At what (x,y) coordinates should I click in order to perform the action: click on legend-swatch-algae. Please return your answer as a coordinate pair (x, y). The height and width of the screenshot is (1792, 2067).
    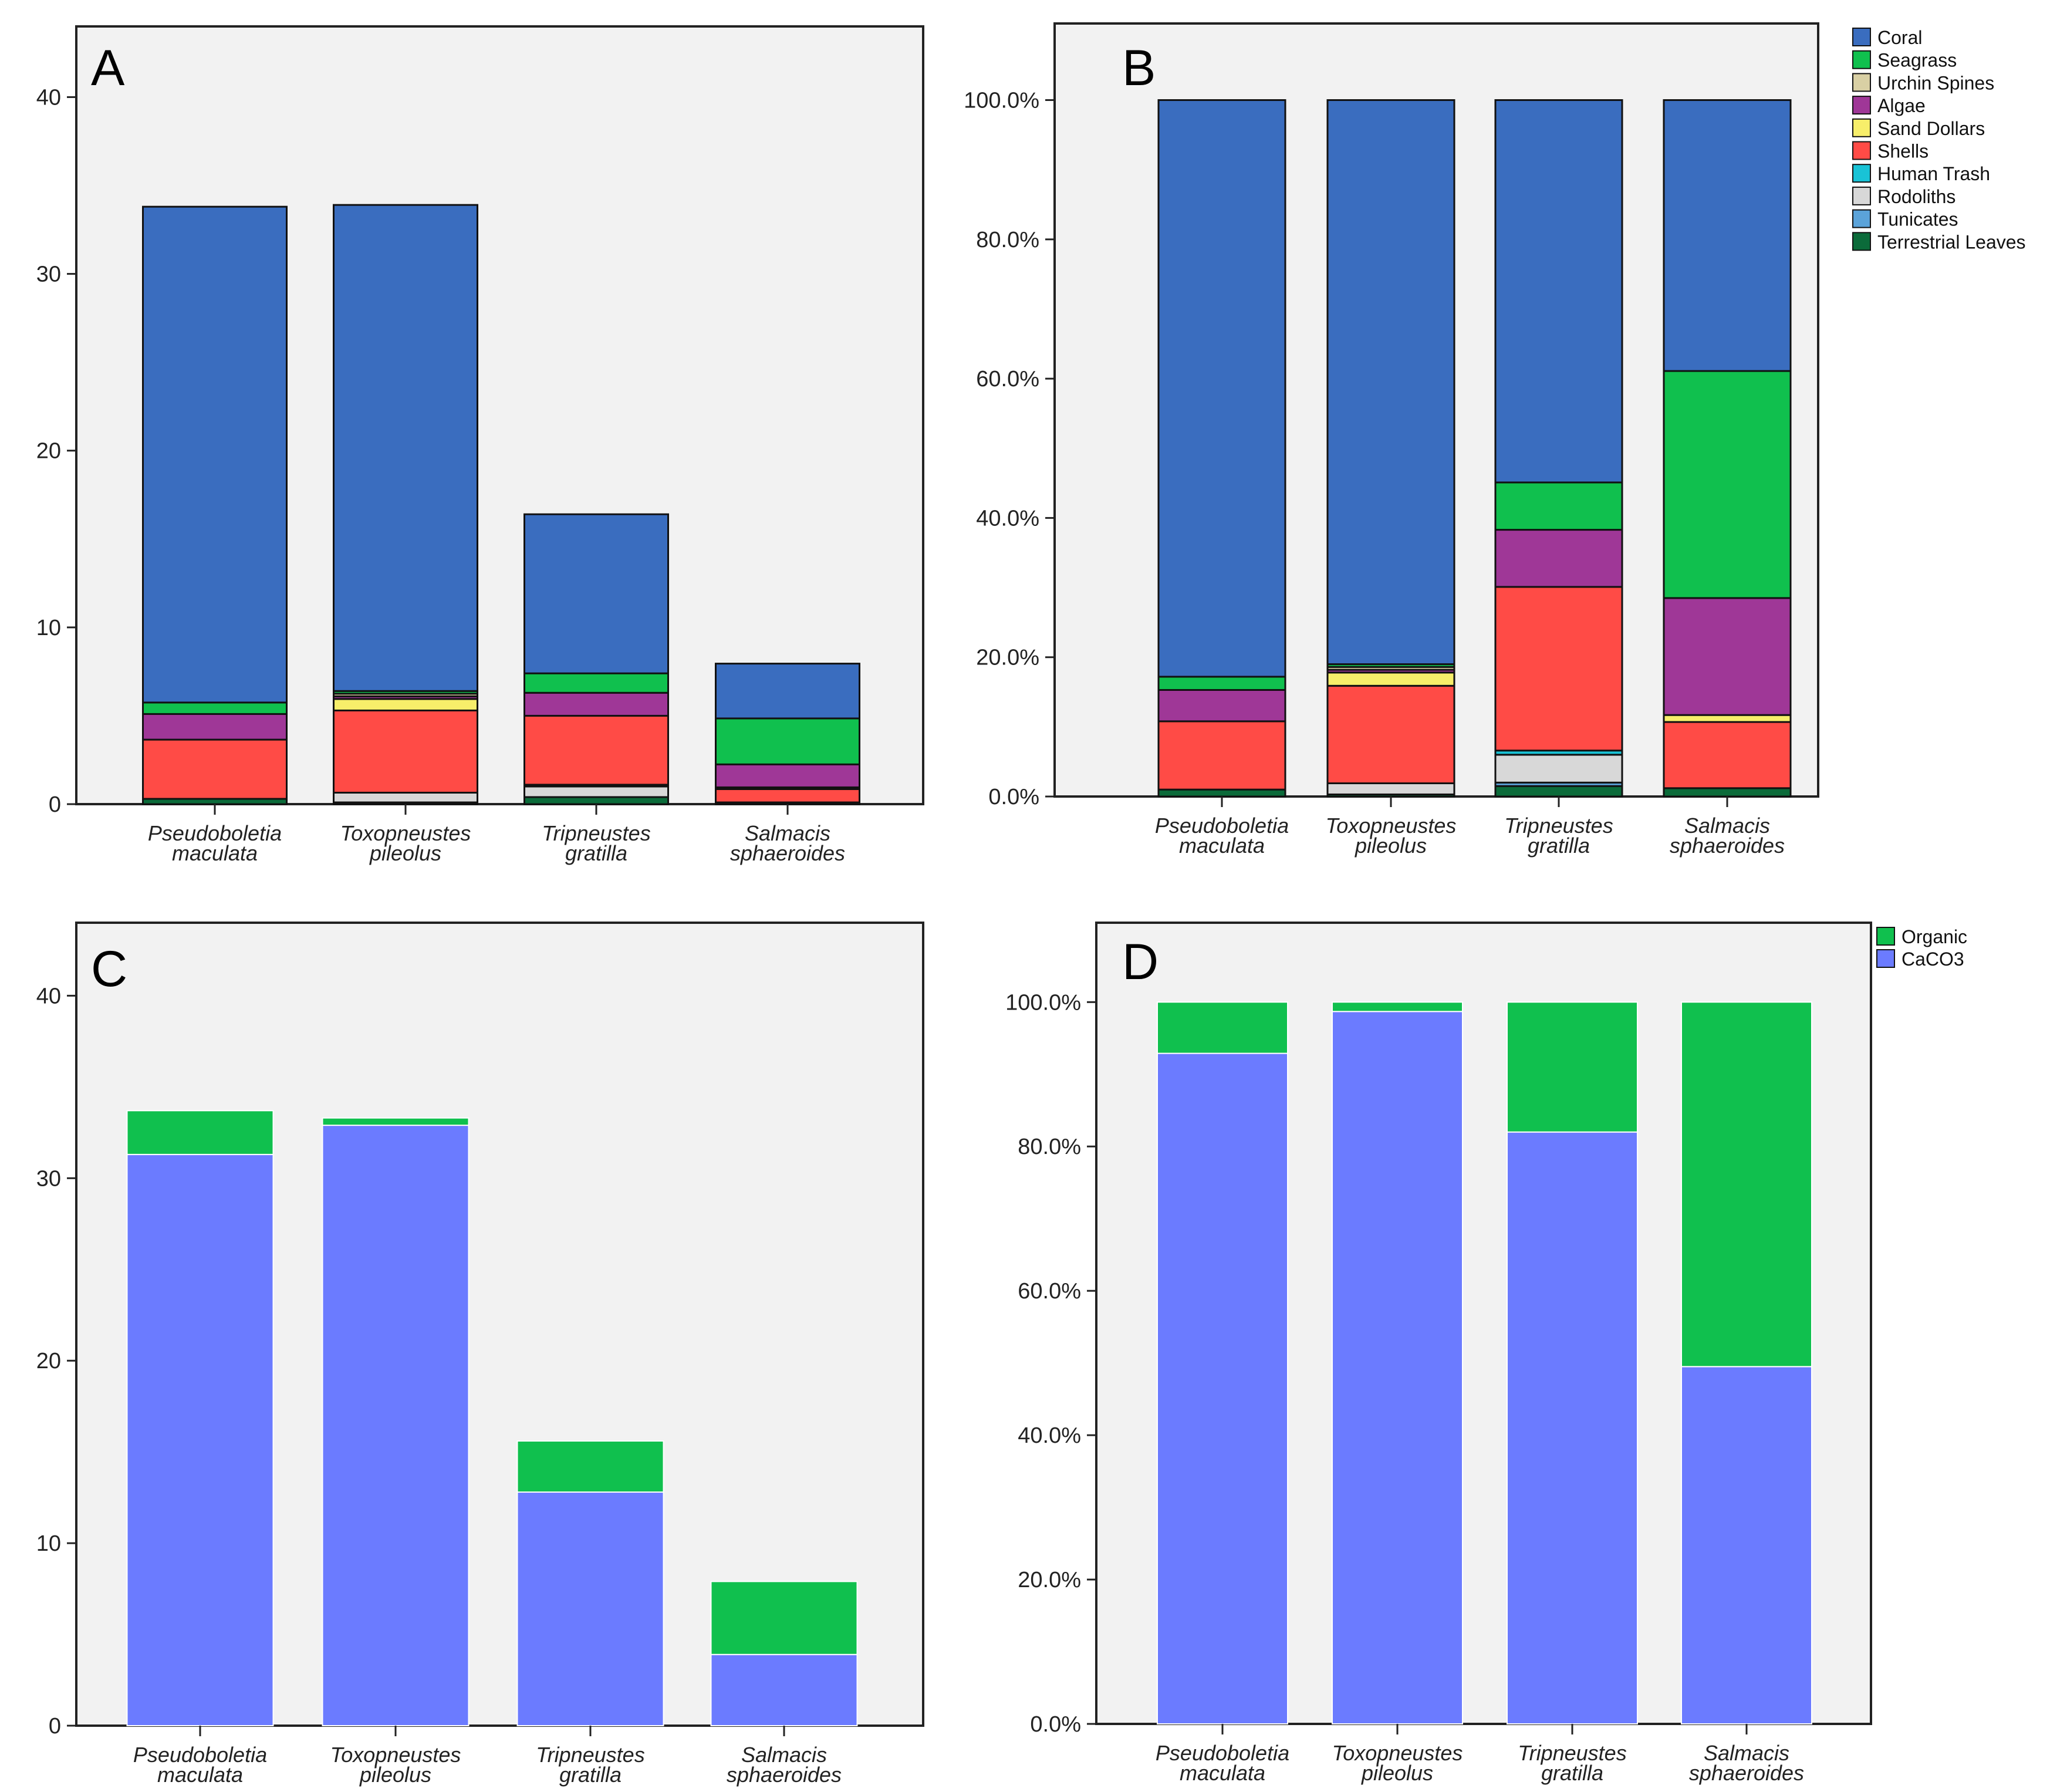
    Looking at the image, I should click on (1861, 105).